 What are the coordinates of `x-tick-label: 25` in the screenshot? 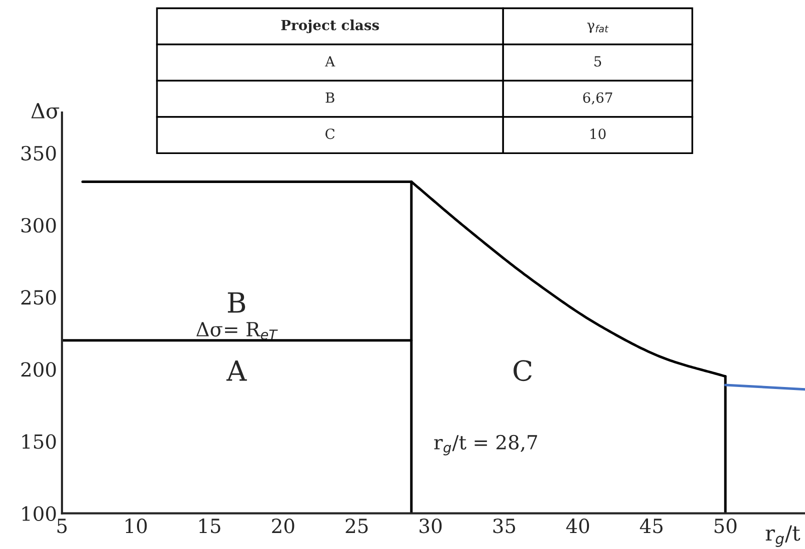 It's located at (357, 526).